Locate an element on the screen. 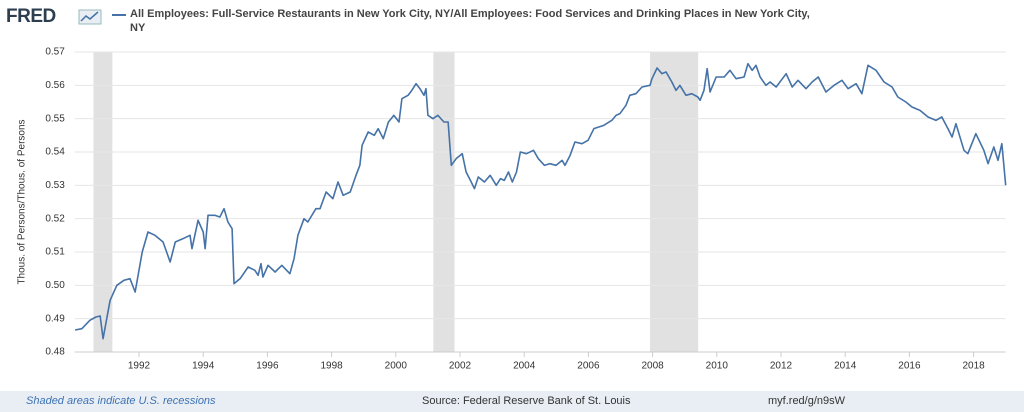 This screenshot has height=412, width=1024. x-tick-label: 2008 is located at coordinates (652, 366).